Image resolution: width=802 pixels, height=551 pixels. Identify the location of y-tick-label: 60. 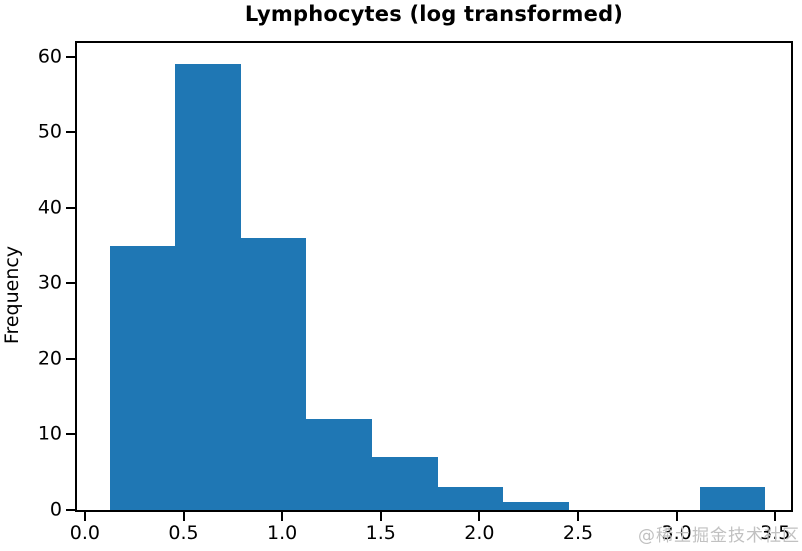
(49, 56).